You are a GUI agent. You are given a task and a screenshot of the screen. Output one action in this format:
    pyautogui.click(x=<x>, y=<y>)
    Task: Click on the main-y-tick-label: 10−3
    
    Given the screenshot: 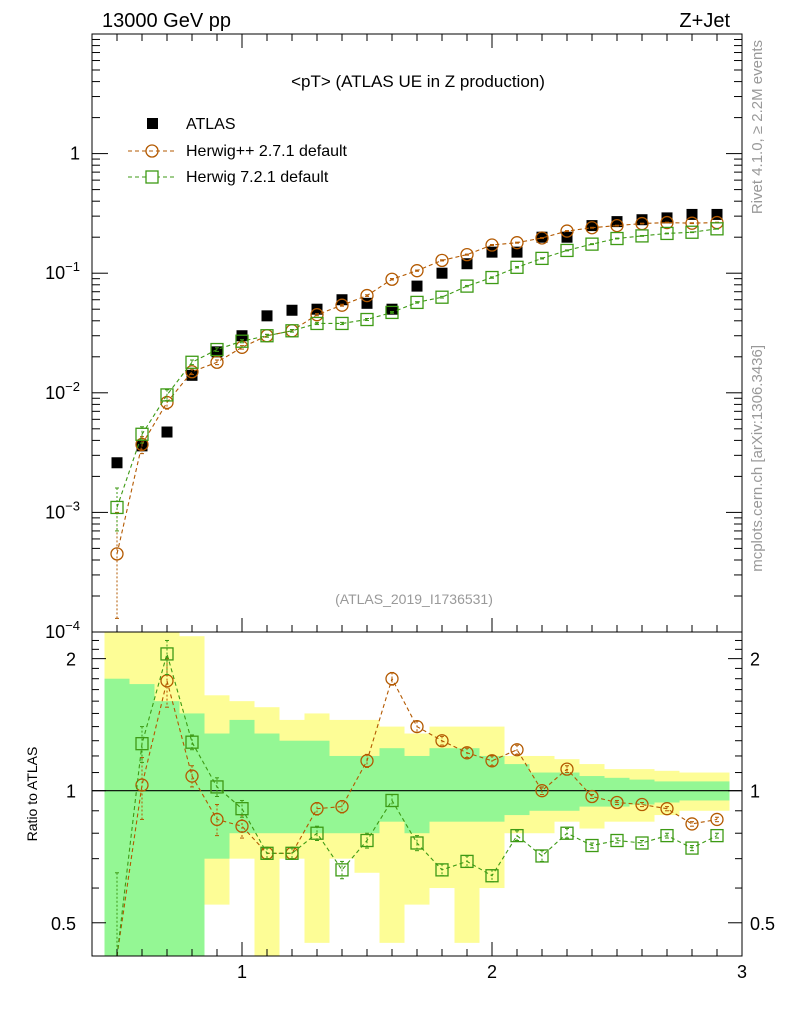 What is the action you would take?
    pyautogui.click(x=62, y=510)
    